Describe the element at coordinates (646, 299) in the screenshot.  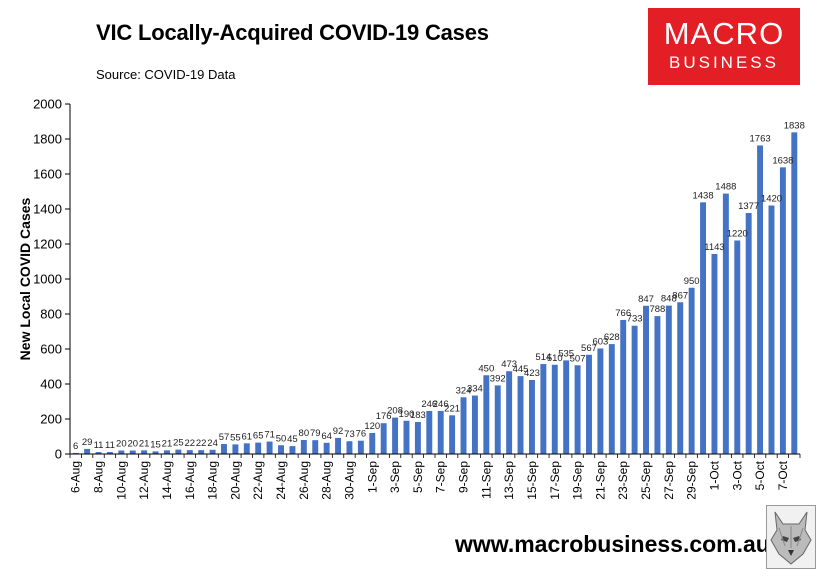
I see `data-label: 847` at that location.